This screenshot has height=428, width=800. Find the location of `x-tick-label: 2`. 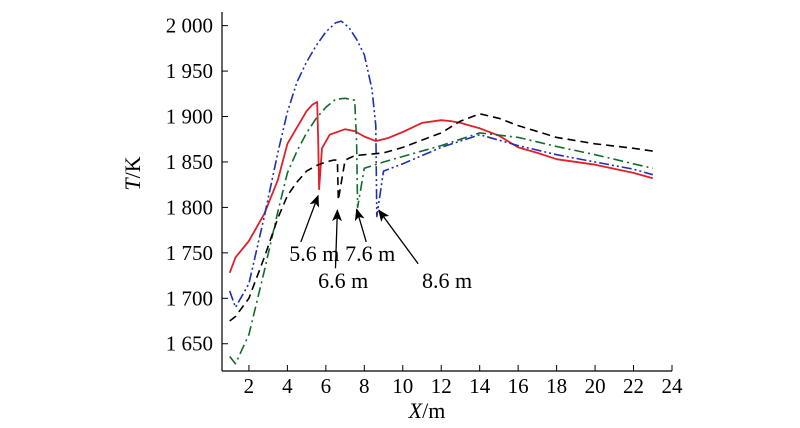

x-tick-label: 2 is located at coordinates (249, 386).